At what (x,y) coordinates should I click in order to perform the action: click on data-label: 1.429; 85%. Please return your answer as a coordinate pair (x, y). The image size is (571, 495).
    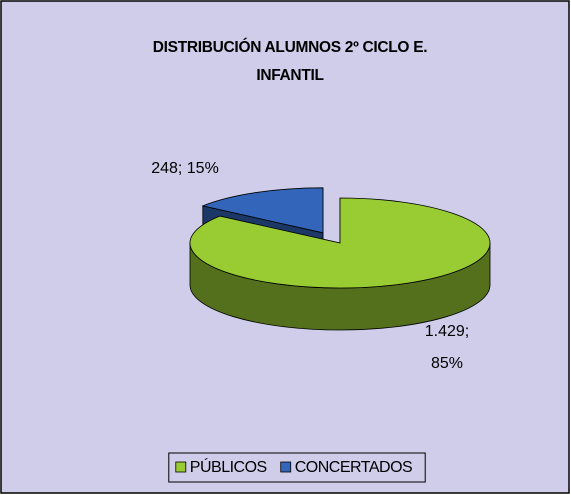
    Looking at the image, I should click on (447, 347).